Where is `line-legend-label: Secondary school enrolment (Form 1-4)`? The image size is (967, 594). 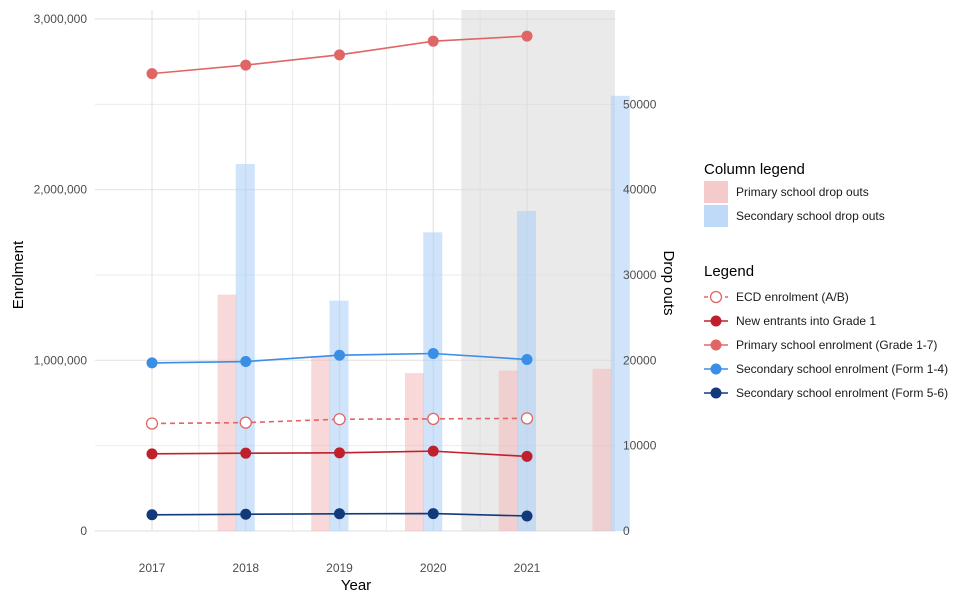 line-legend-label: Secondary school enrolment (Form 1-4) is located at coordinates (842, 369).